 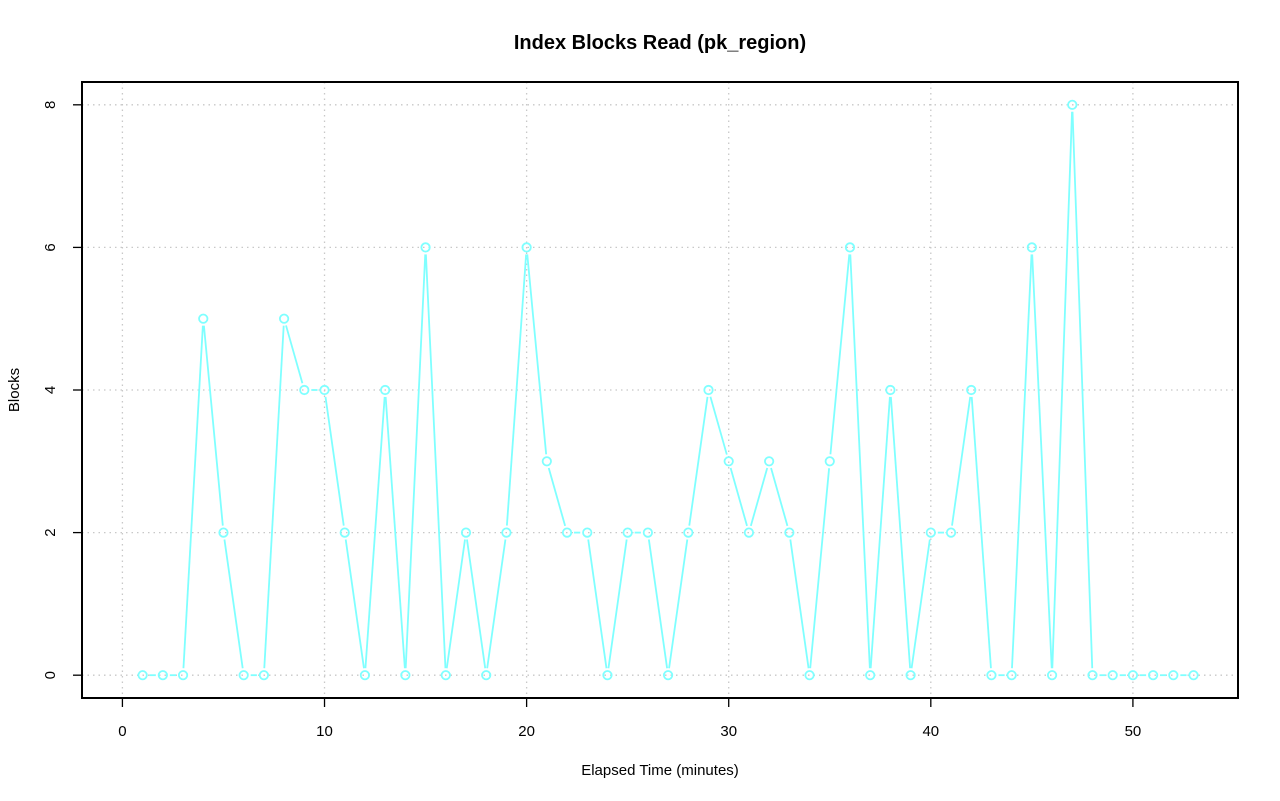 What do you see at coordinates (324, 731) in the screenshot?
I see `x-tick-label: 10` at bounding box center [324, 731].